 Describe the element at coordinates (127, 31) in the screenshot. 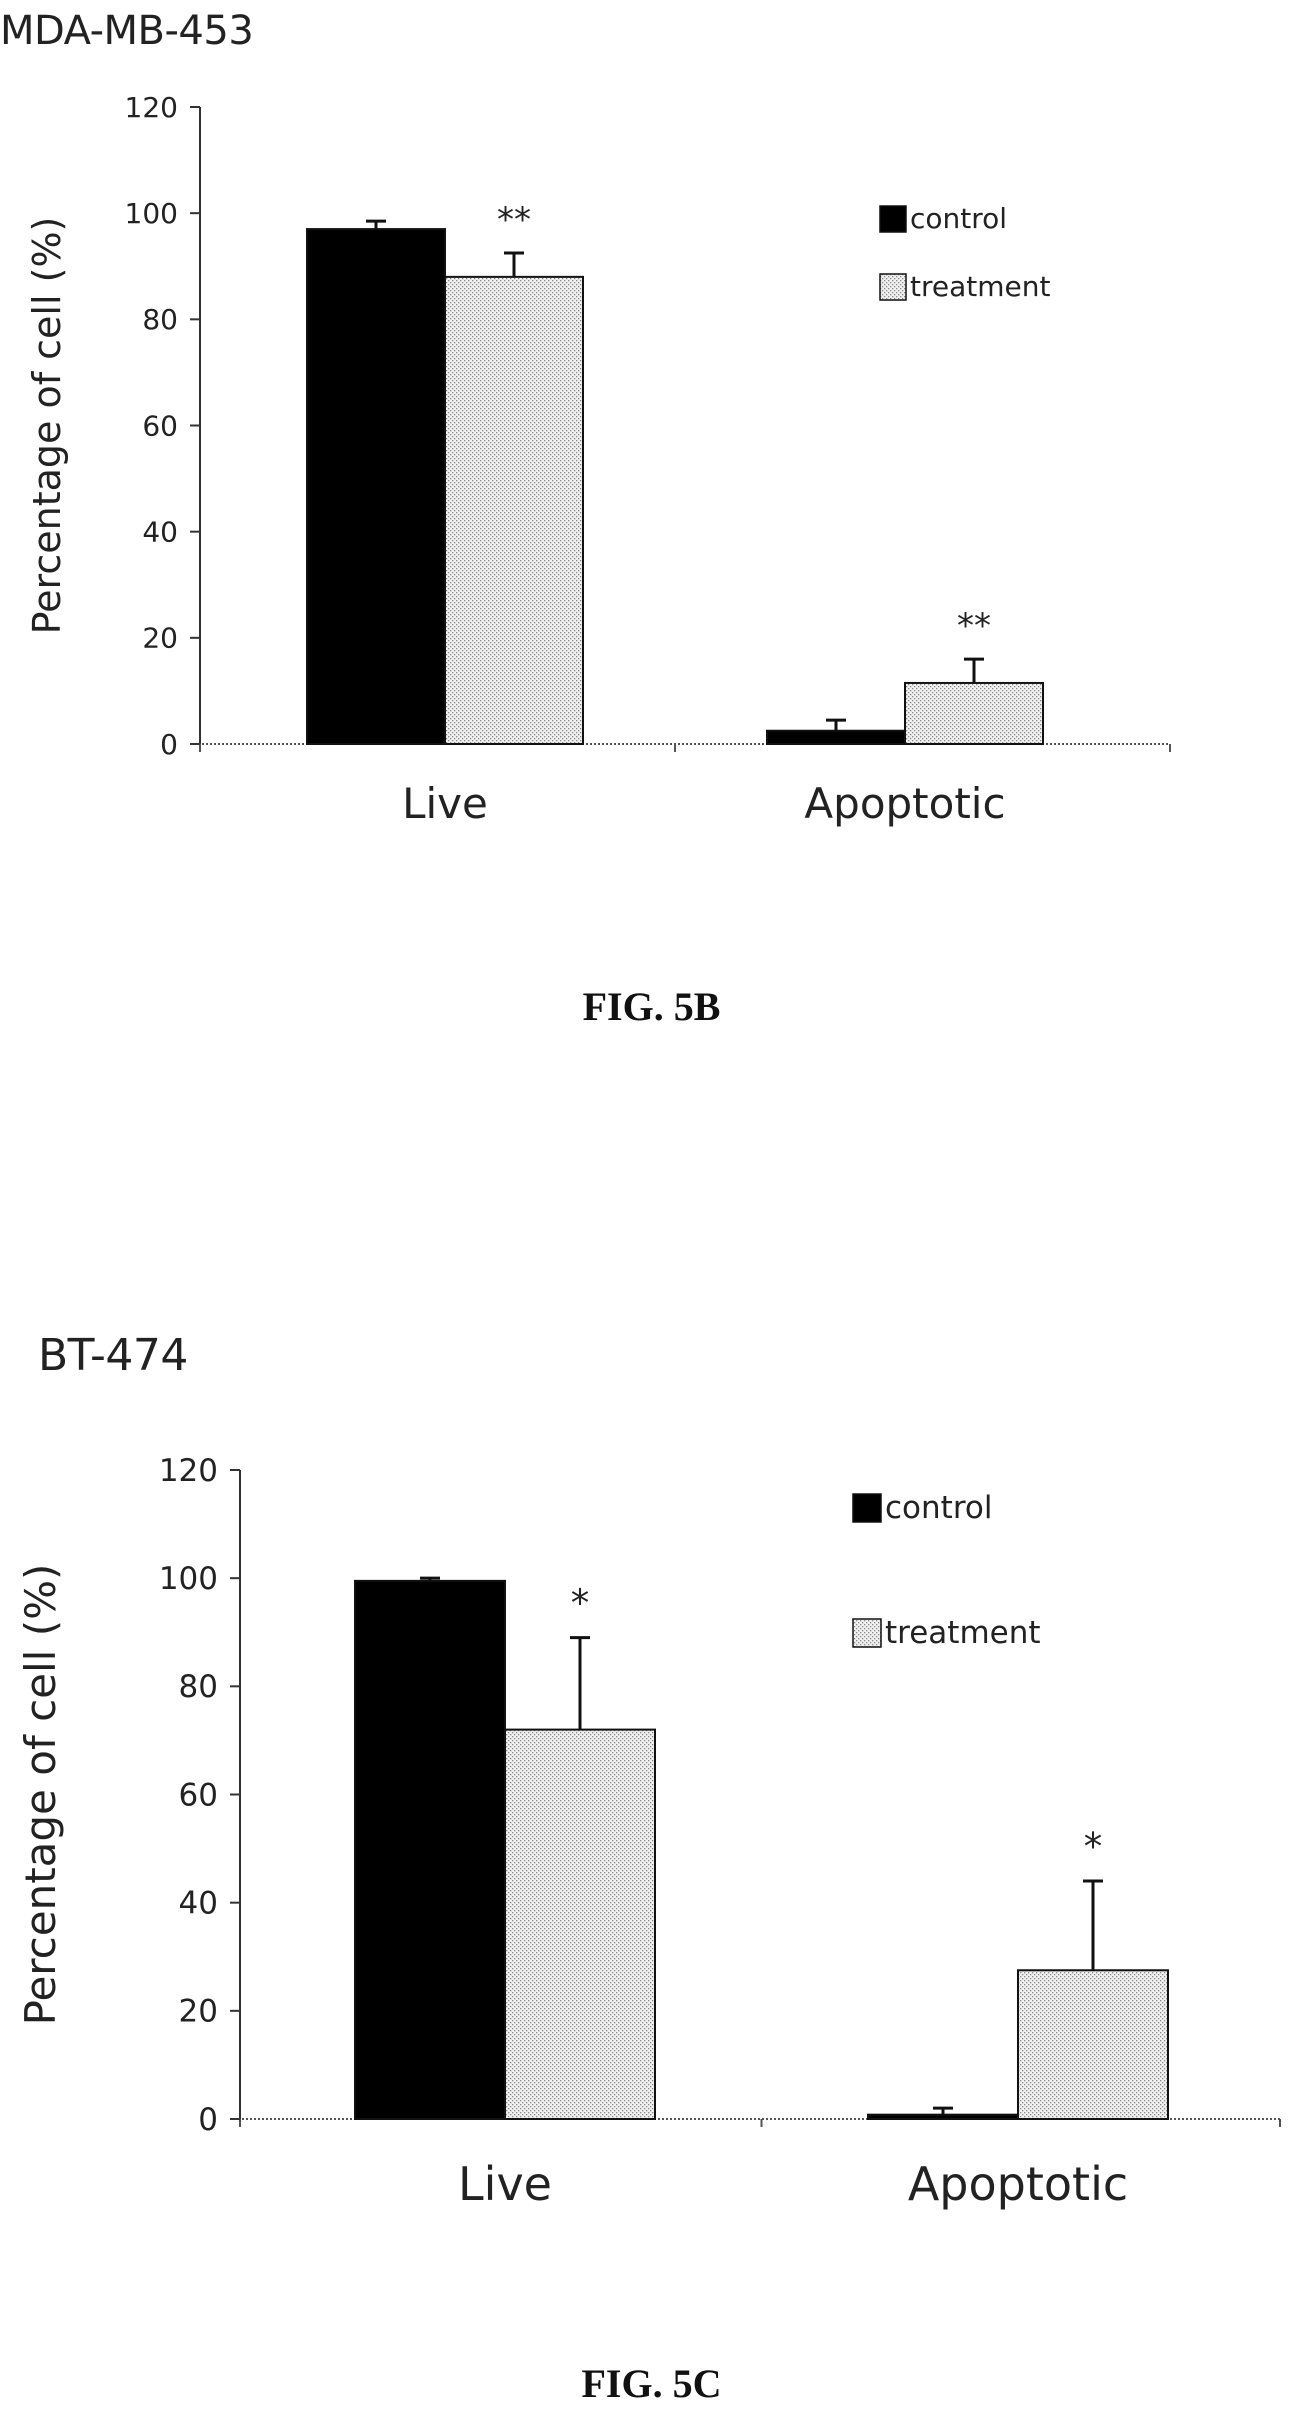

I see `cell-line-title: MDA-MB-453` at that location.